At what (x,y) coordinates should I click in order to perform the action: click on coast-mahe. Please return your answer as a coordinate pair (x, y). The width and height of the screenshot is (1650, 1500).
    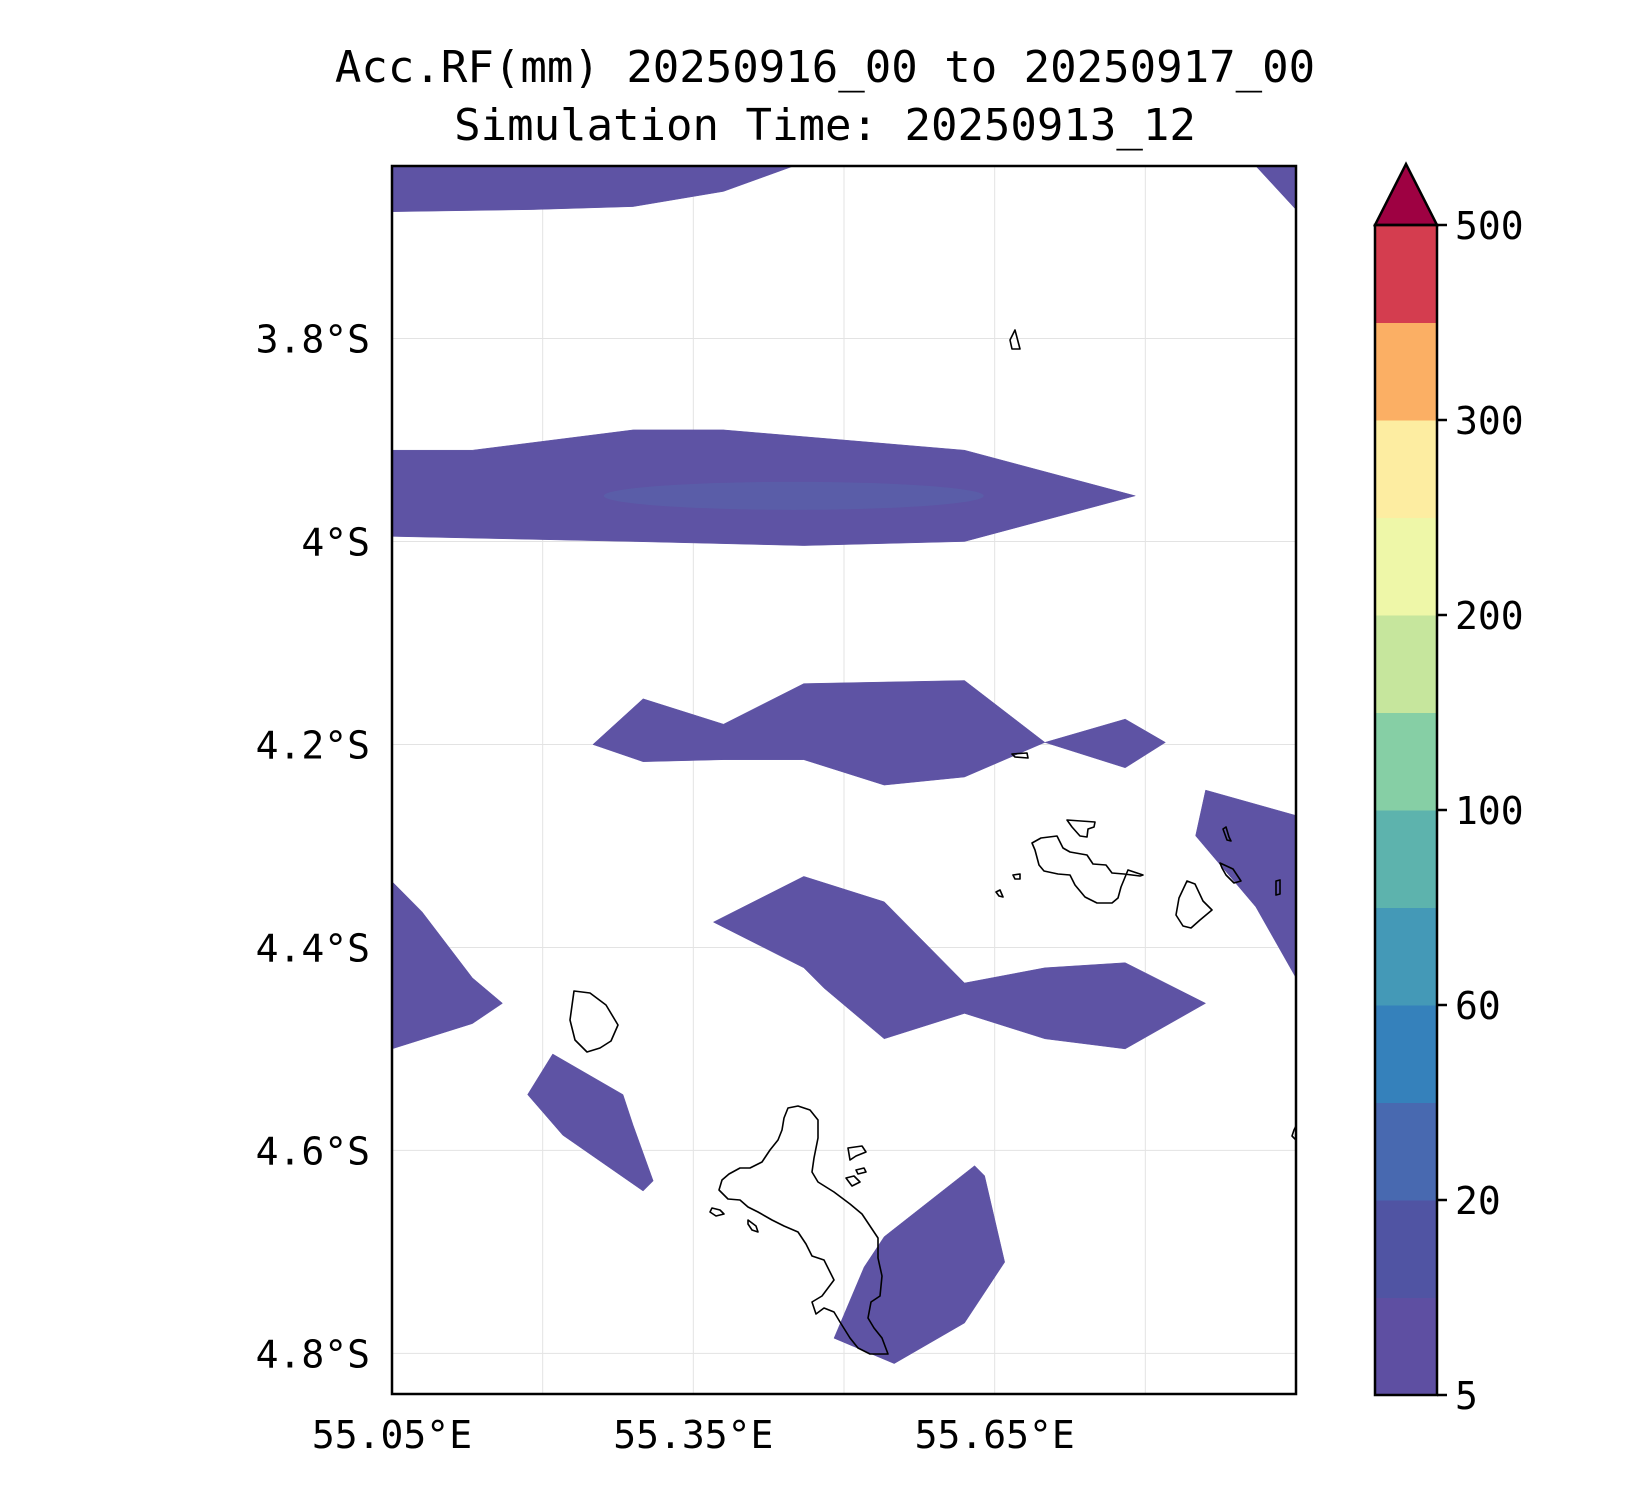
    Looking at the image, I should click on (803, 1230).